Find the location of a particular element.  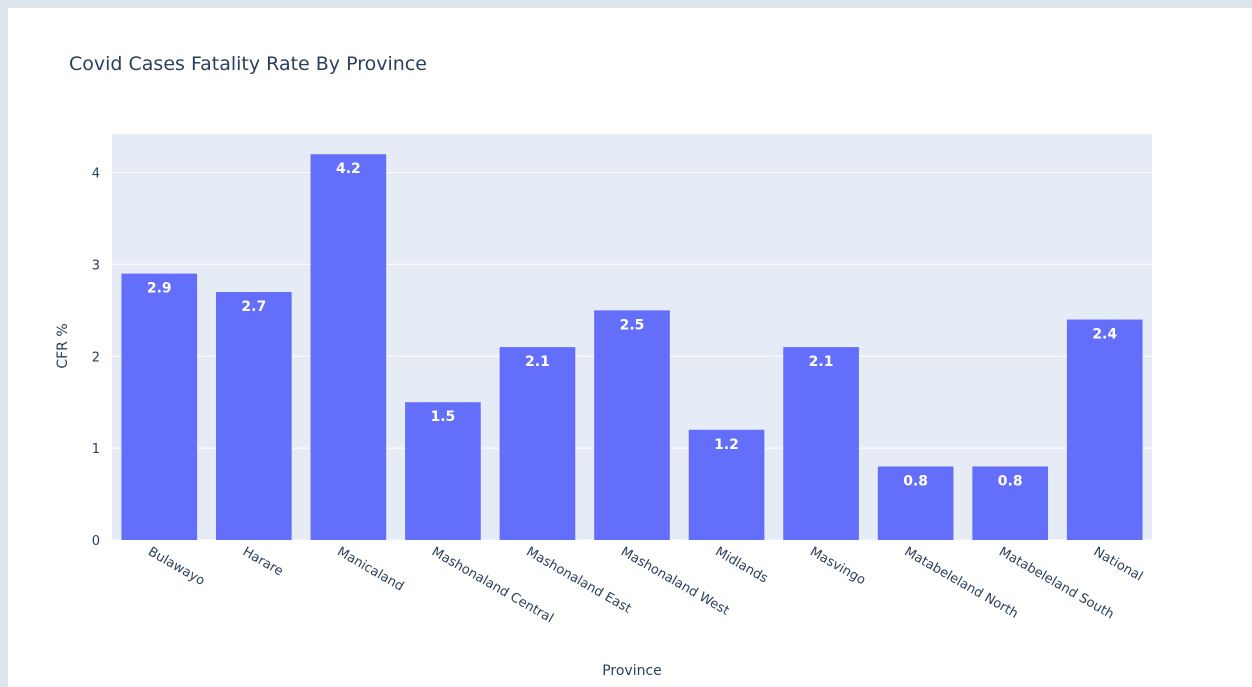

bar-value-label: 1.2 is located at coordinates (726, 445).